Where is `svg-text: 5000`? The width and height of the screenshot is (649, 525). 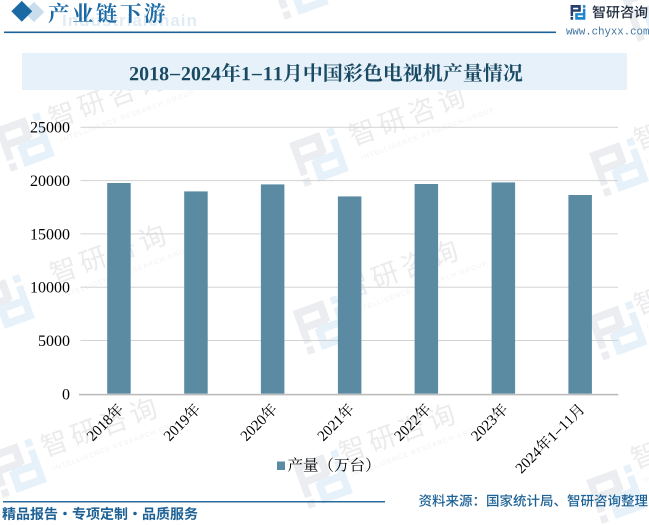 svg-text: 5000 is located at coordinates (54, 341).